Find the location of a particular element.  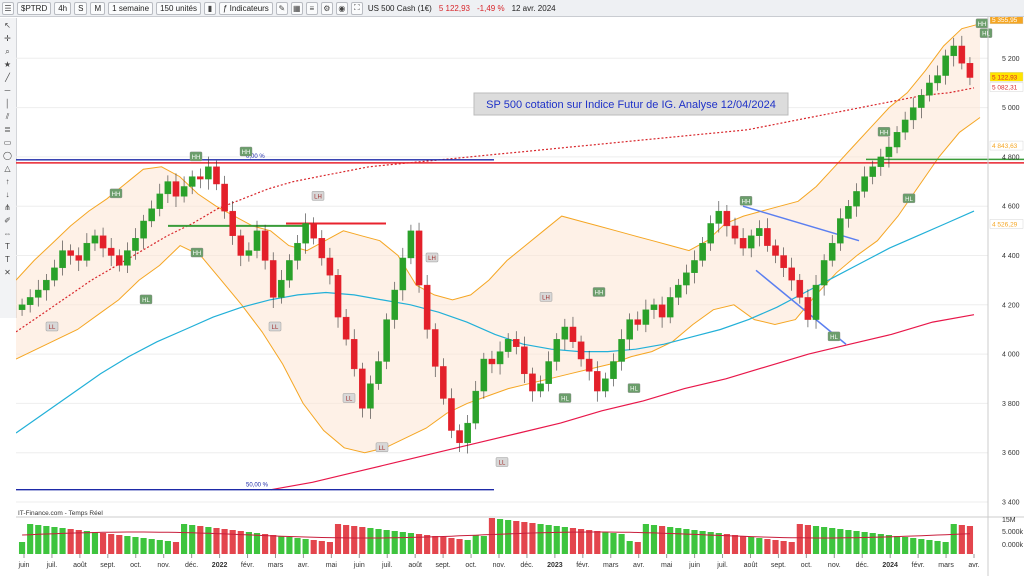

data-source: IT-Finance.com - Temps Réel is located at coordinates (60, 513).